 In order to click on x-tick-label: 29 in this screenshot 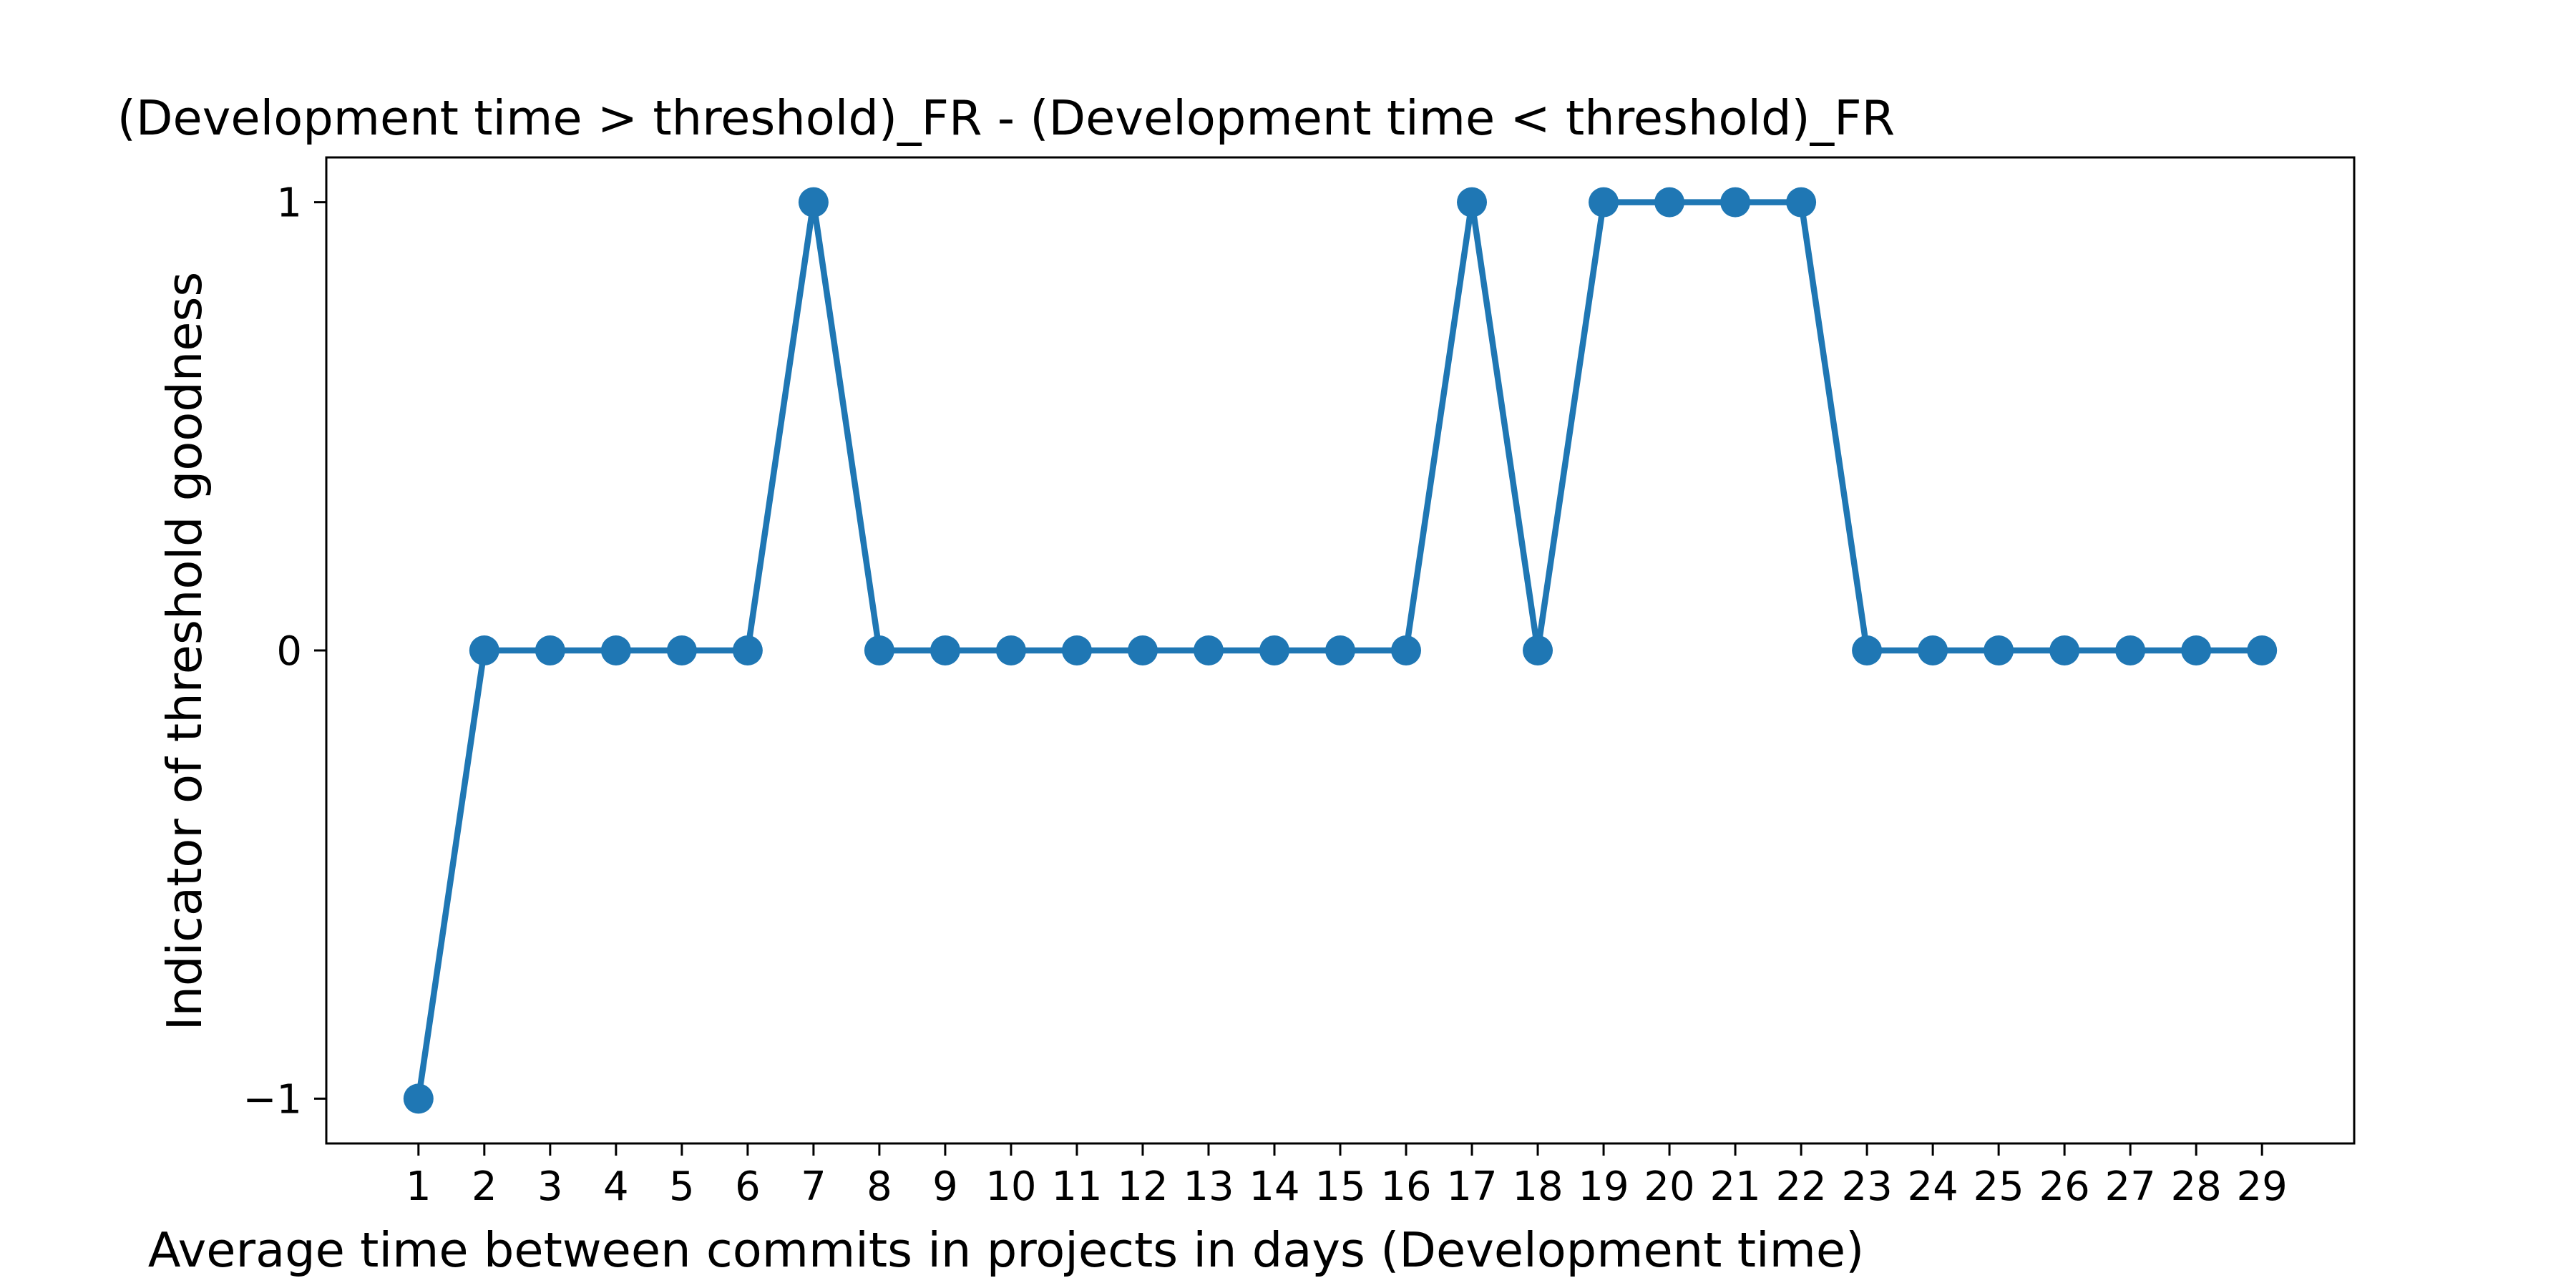, I will do `click(2262, 1186)`.